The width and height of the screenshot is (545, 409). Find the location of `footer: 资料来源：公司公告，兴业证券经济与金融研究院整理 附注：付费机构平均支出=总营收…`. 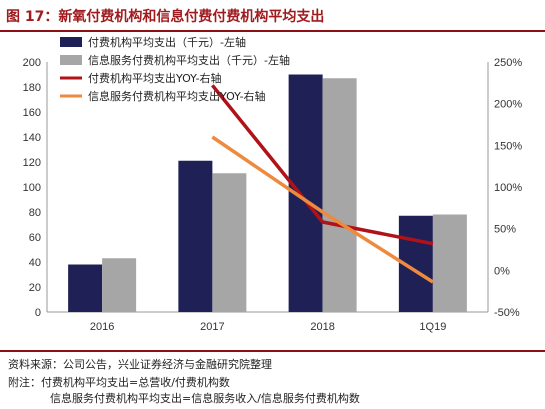

footer: 资料来源：公司公告，兴业证券经济与金融研究院整理 附注：付费机构平均支出=总营收… is located at coordinates (272, 379).